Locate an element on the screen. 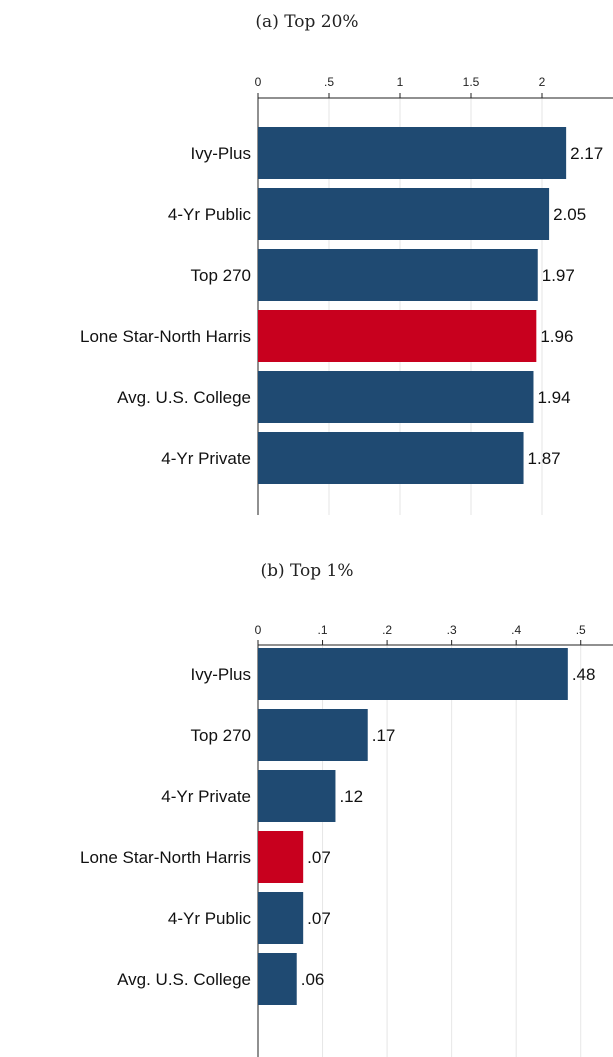  value-label: .06 is located at coordinates (313, 979).